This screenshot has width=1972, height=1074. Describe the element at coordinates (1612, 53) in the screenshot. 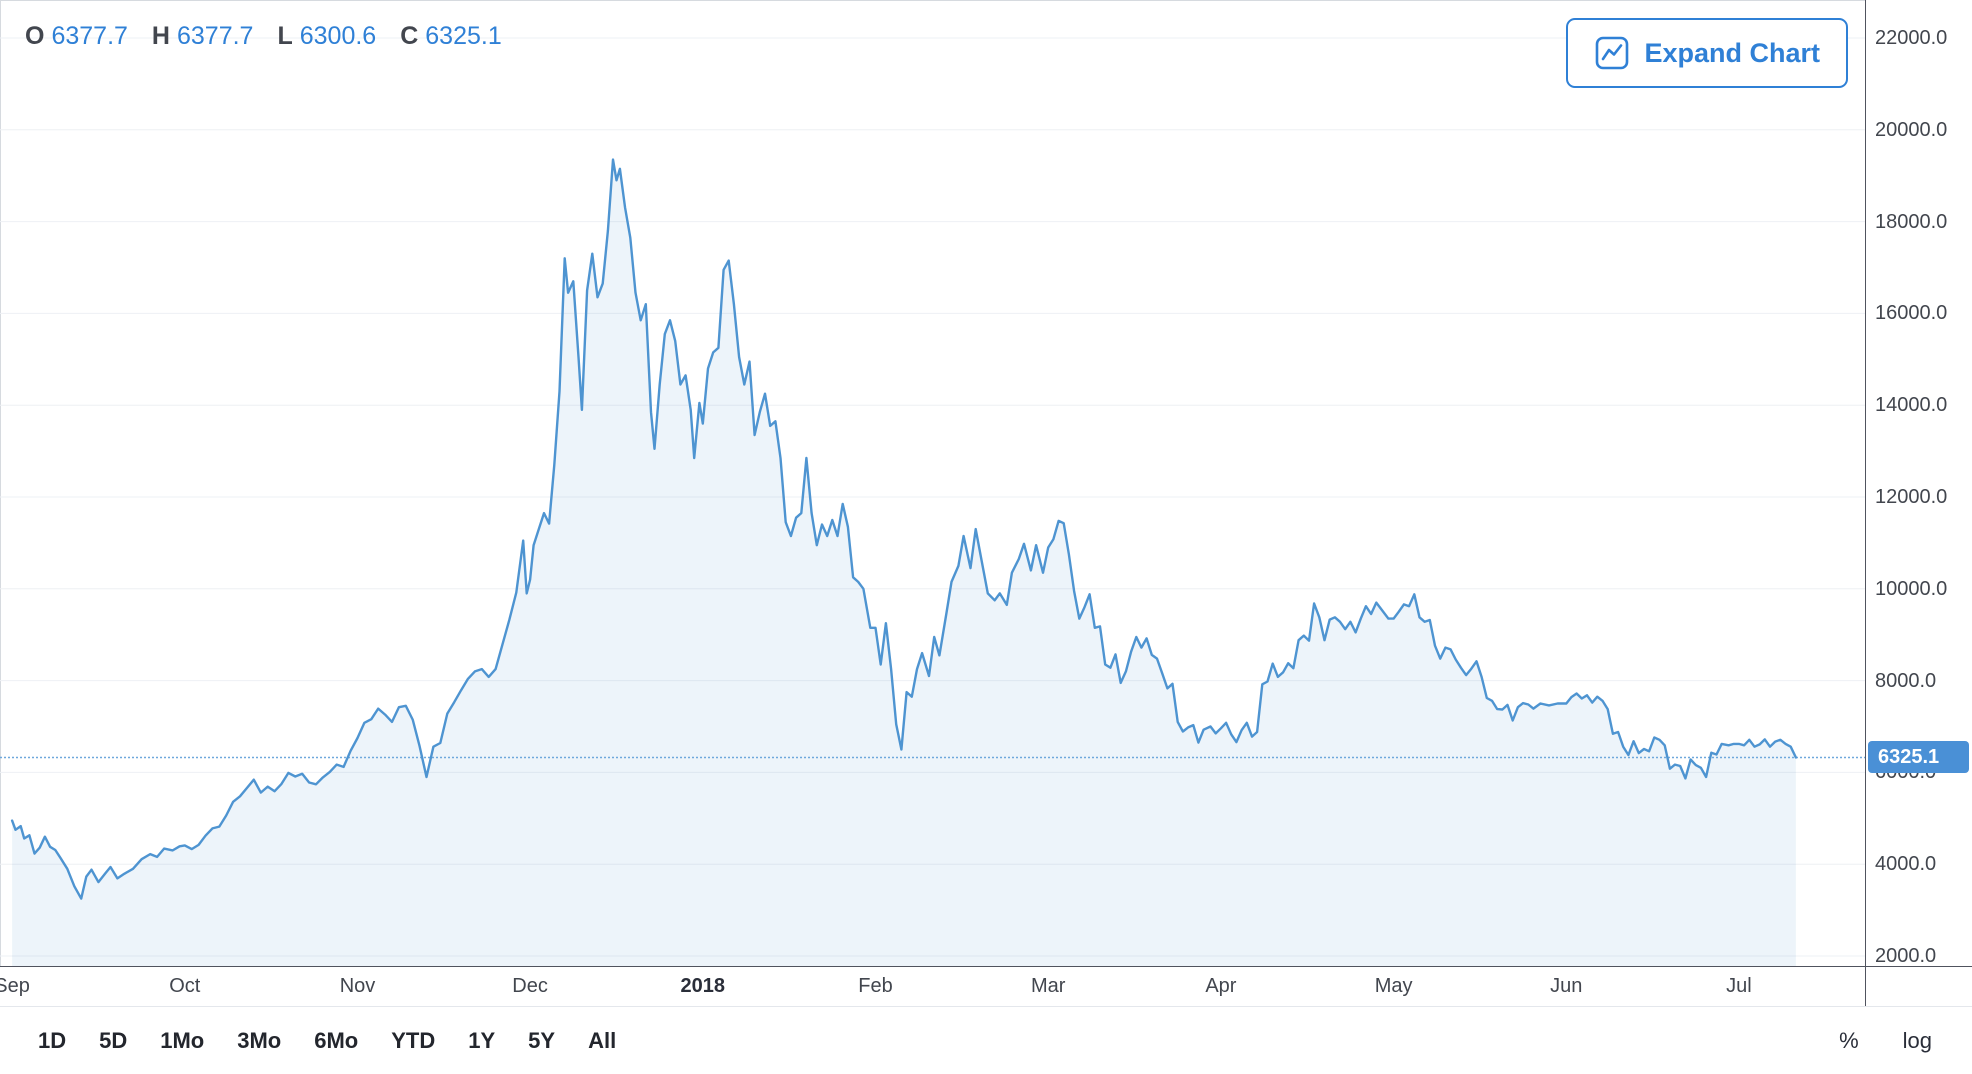

I see `line-chart-icon` at that location.